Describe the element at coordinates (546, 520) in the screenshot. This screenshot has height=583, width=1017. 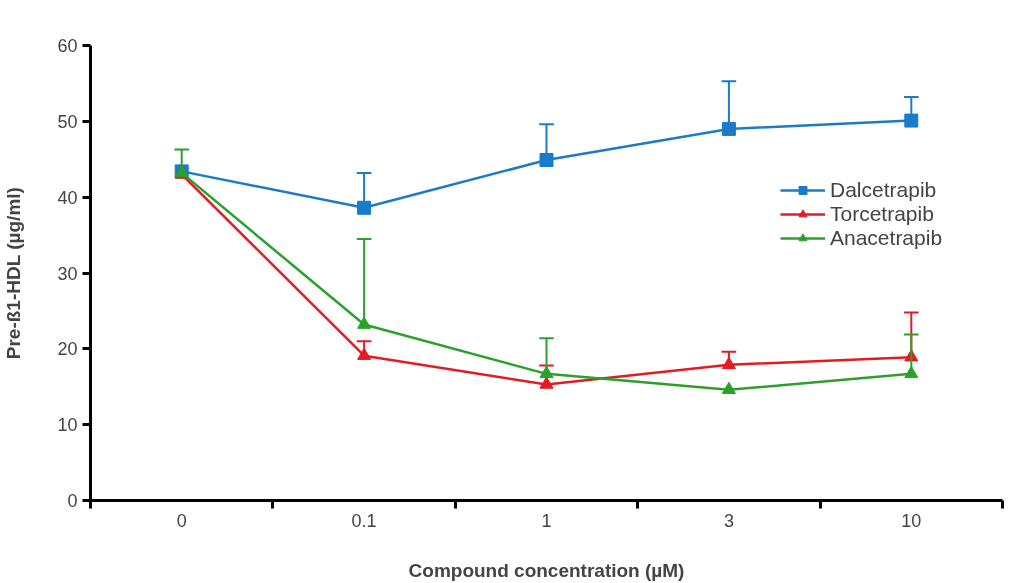
I see `x-tick-label: 1` at that location.